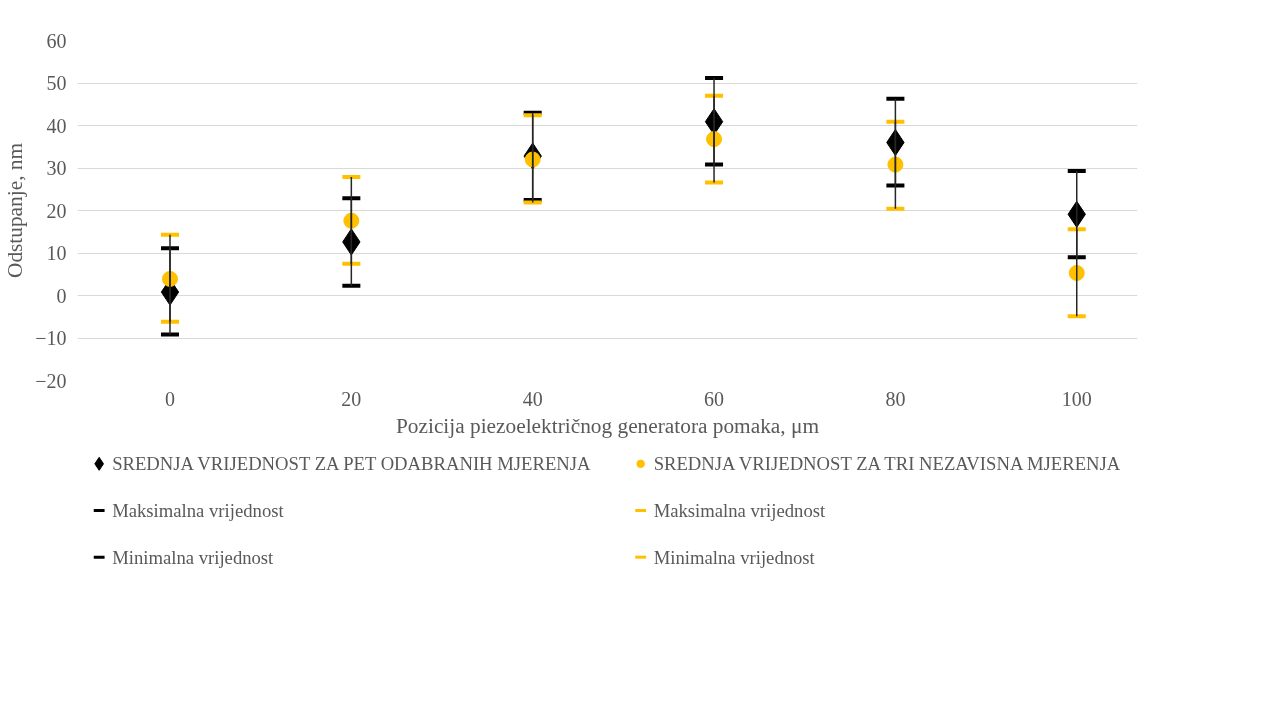 The image size is (1262, 704). What do you see at coordinates (887, 464) in the screenshot?
I see `legend-label: SREDNJA VRIJEDNOST ZA TRI NEZAVISNA MJERENJA` at bounding box center [887, 464].